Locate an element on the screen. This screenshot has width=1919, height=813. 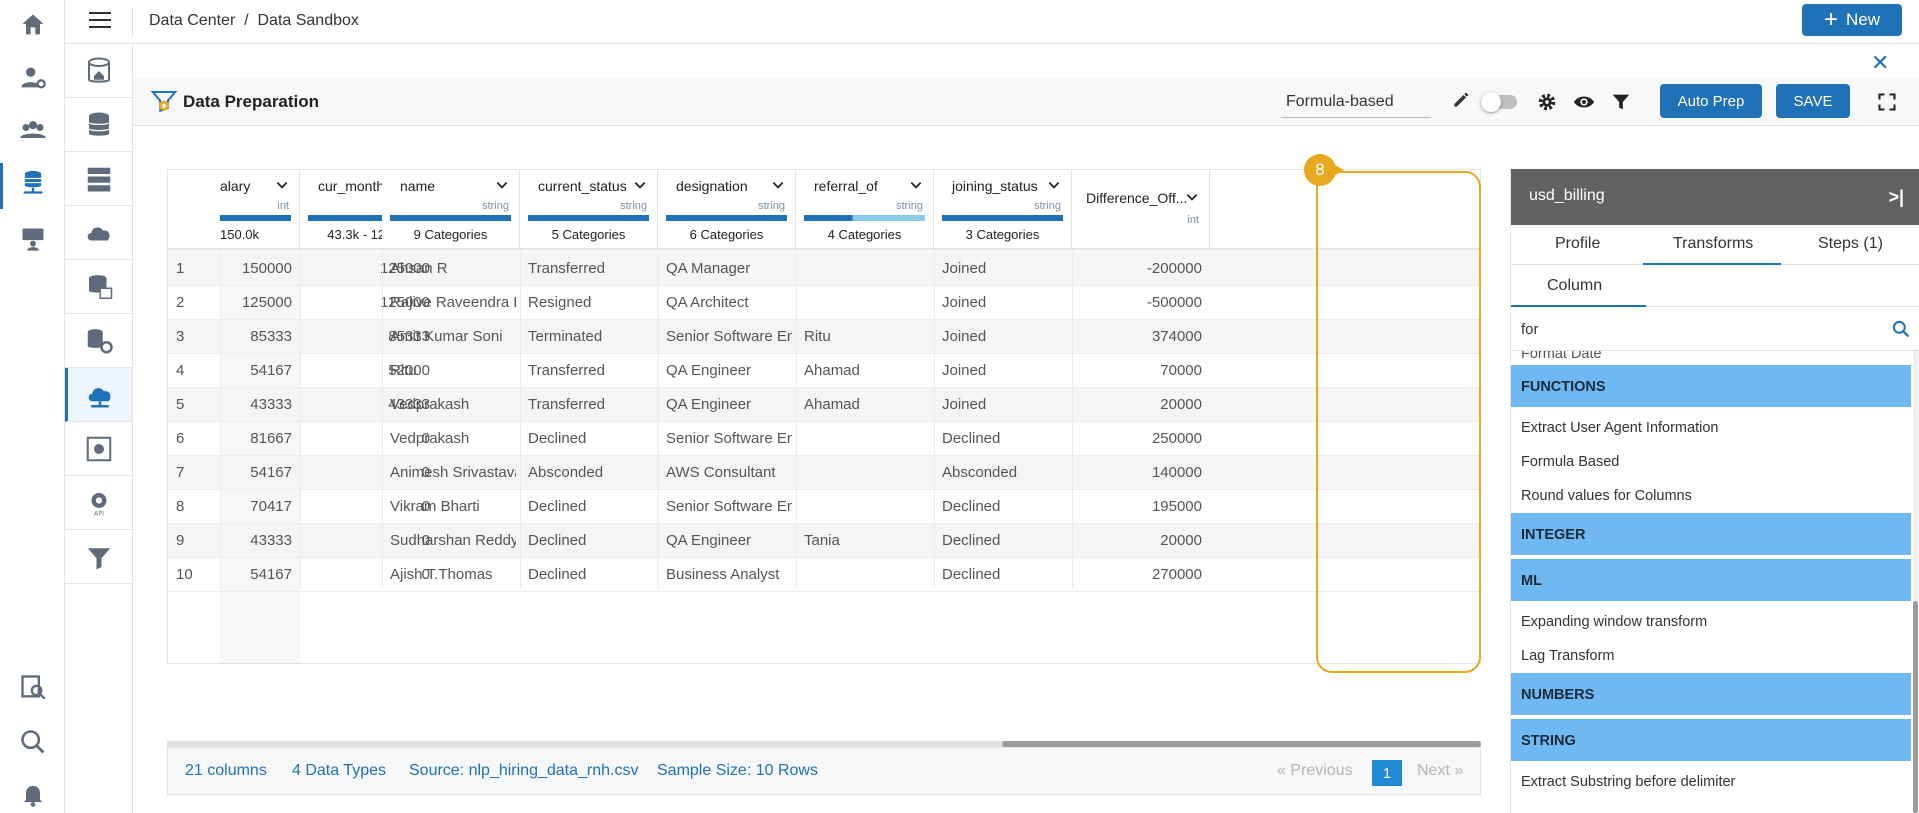
notification-bell-icon is located at coordinates (33, 794).